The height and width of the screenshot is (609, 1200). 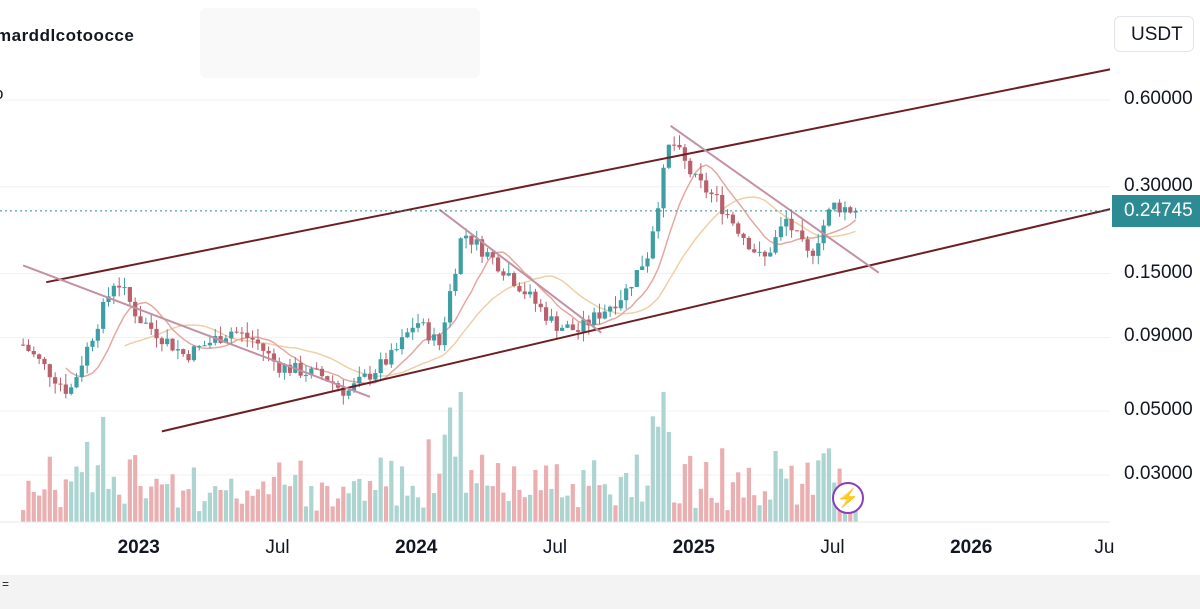 I want to click on price-tick-label: 0.60000, so click(x=1158, y=98).